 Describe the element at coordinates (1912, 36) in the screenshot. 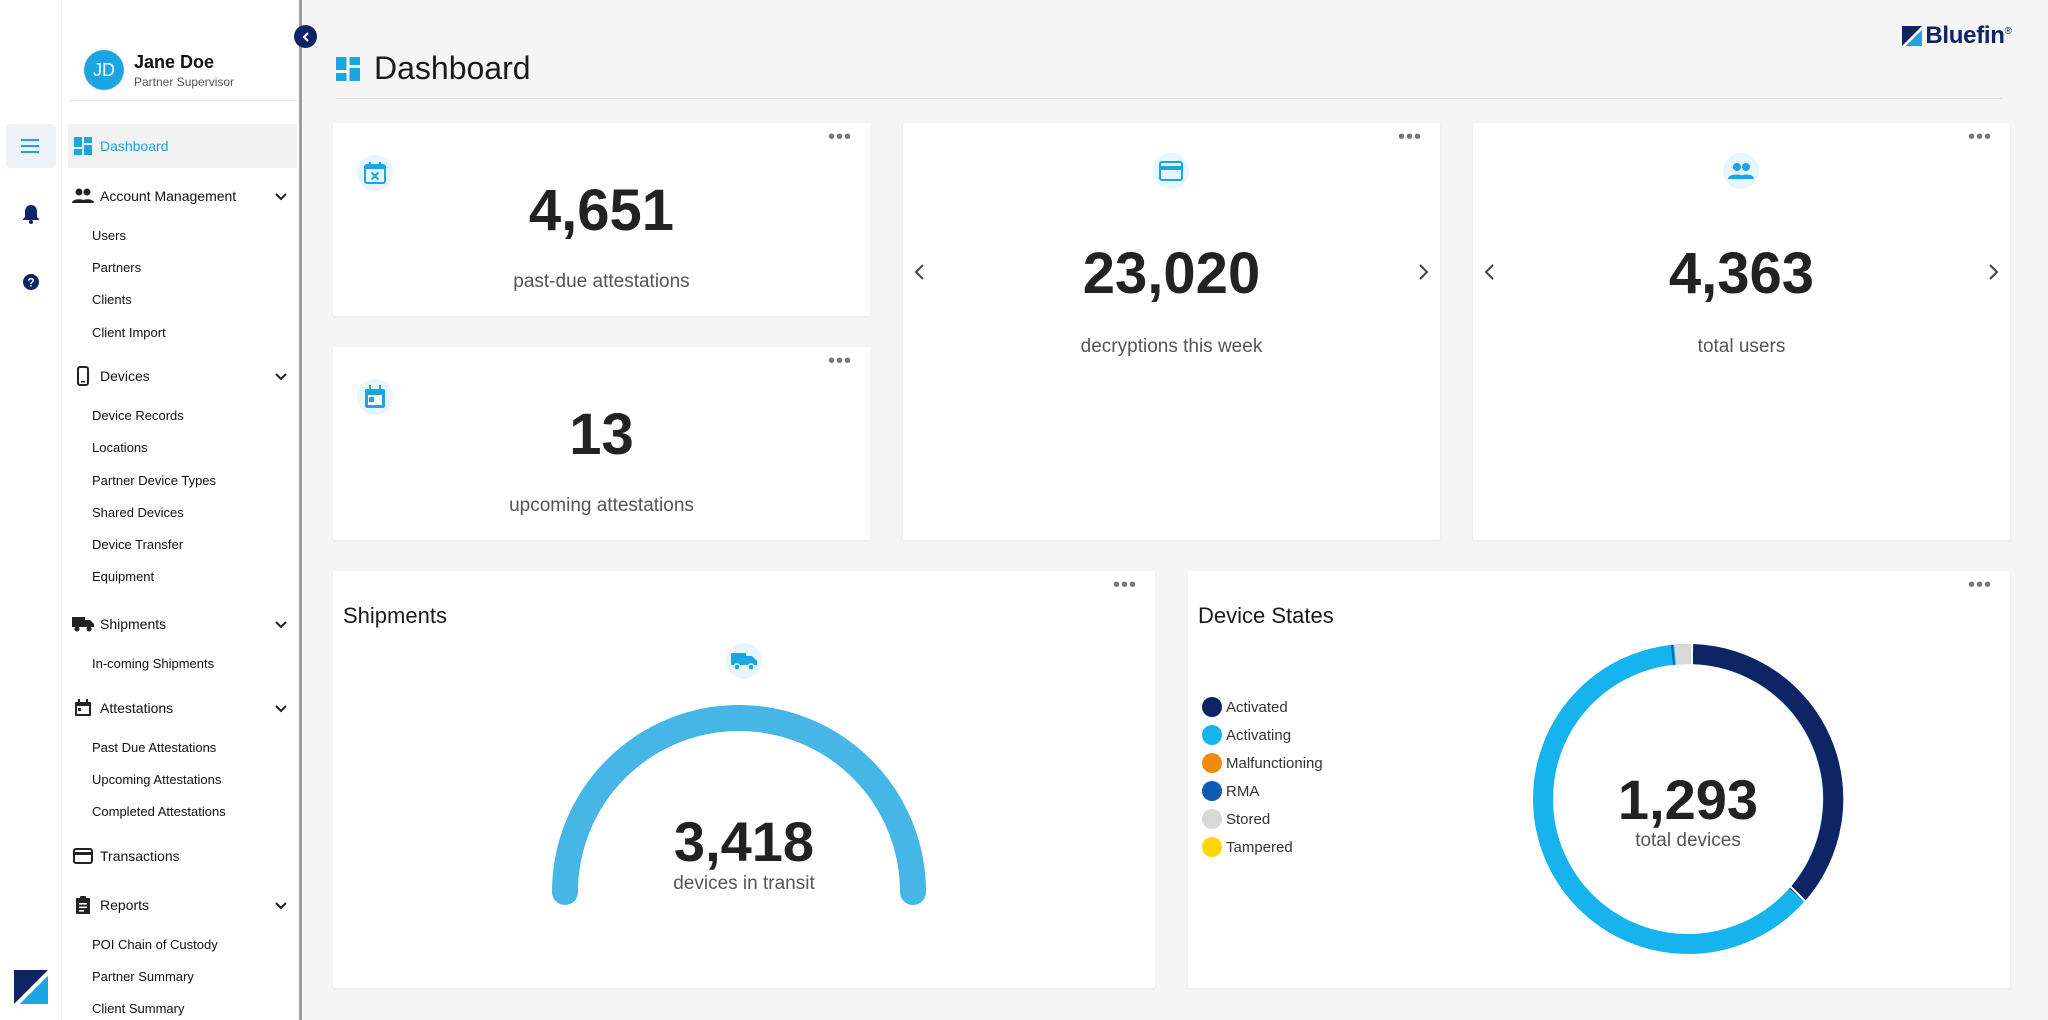

I see `bluefin-mark-icon` at that location.